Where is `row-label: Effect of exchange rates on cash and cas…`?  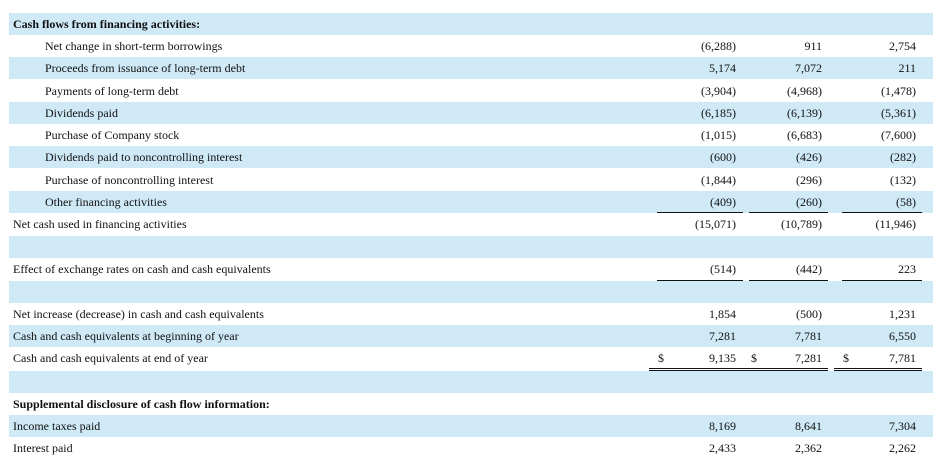
row-label: Effect of exchange rates on cash and cas… is located at coordinates (142, 269).